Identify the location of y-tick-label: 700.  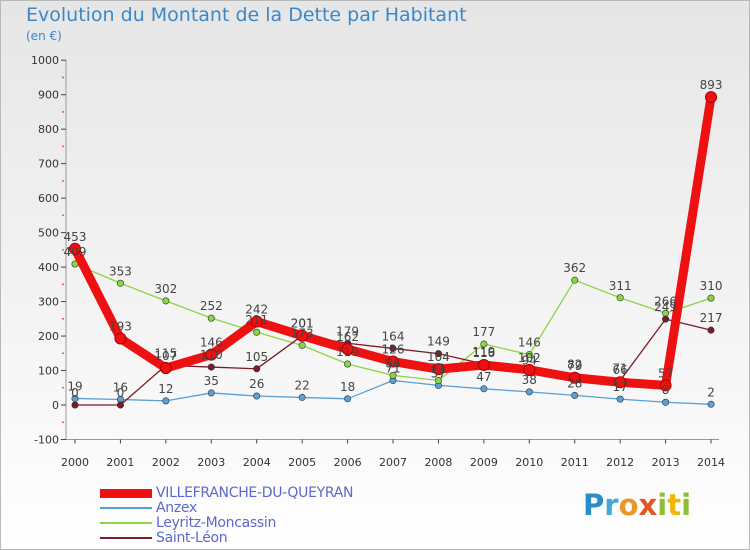
(48, 164).